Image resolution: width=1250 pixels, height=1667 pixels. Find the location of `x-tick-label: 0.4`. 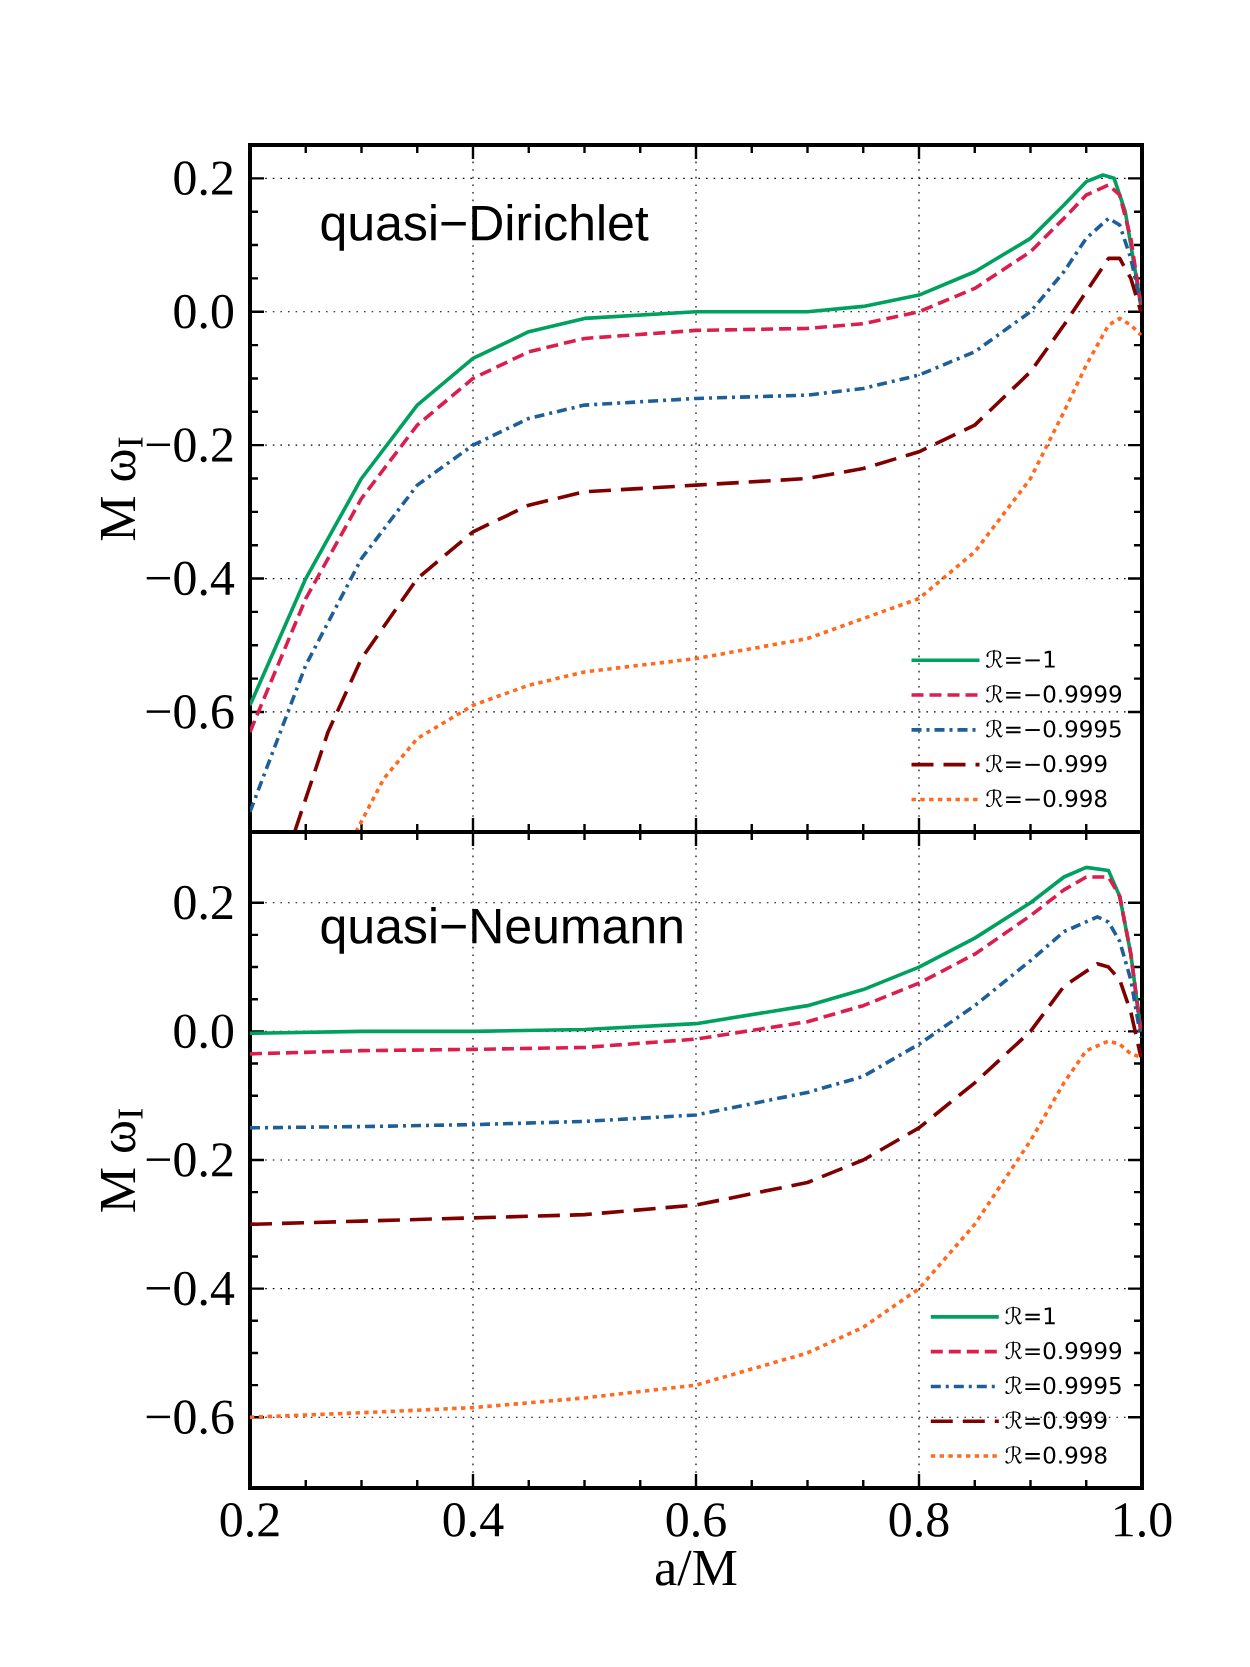

x-tick-label: 0.4 is located at coordinates (473, 1520).